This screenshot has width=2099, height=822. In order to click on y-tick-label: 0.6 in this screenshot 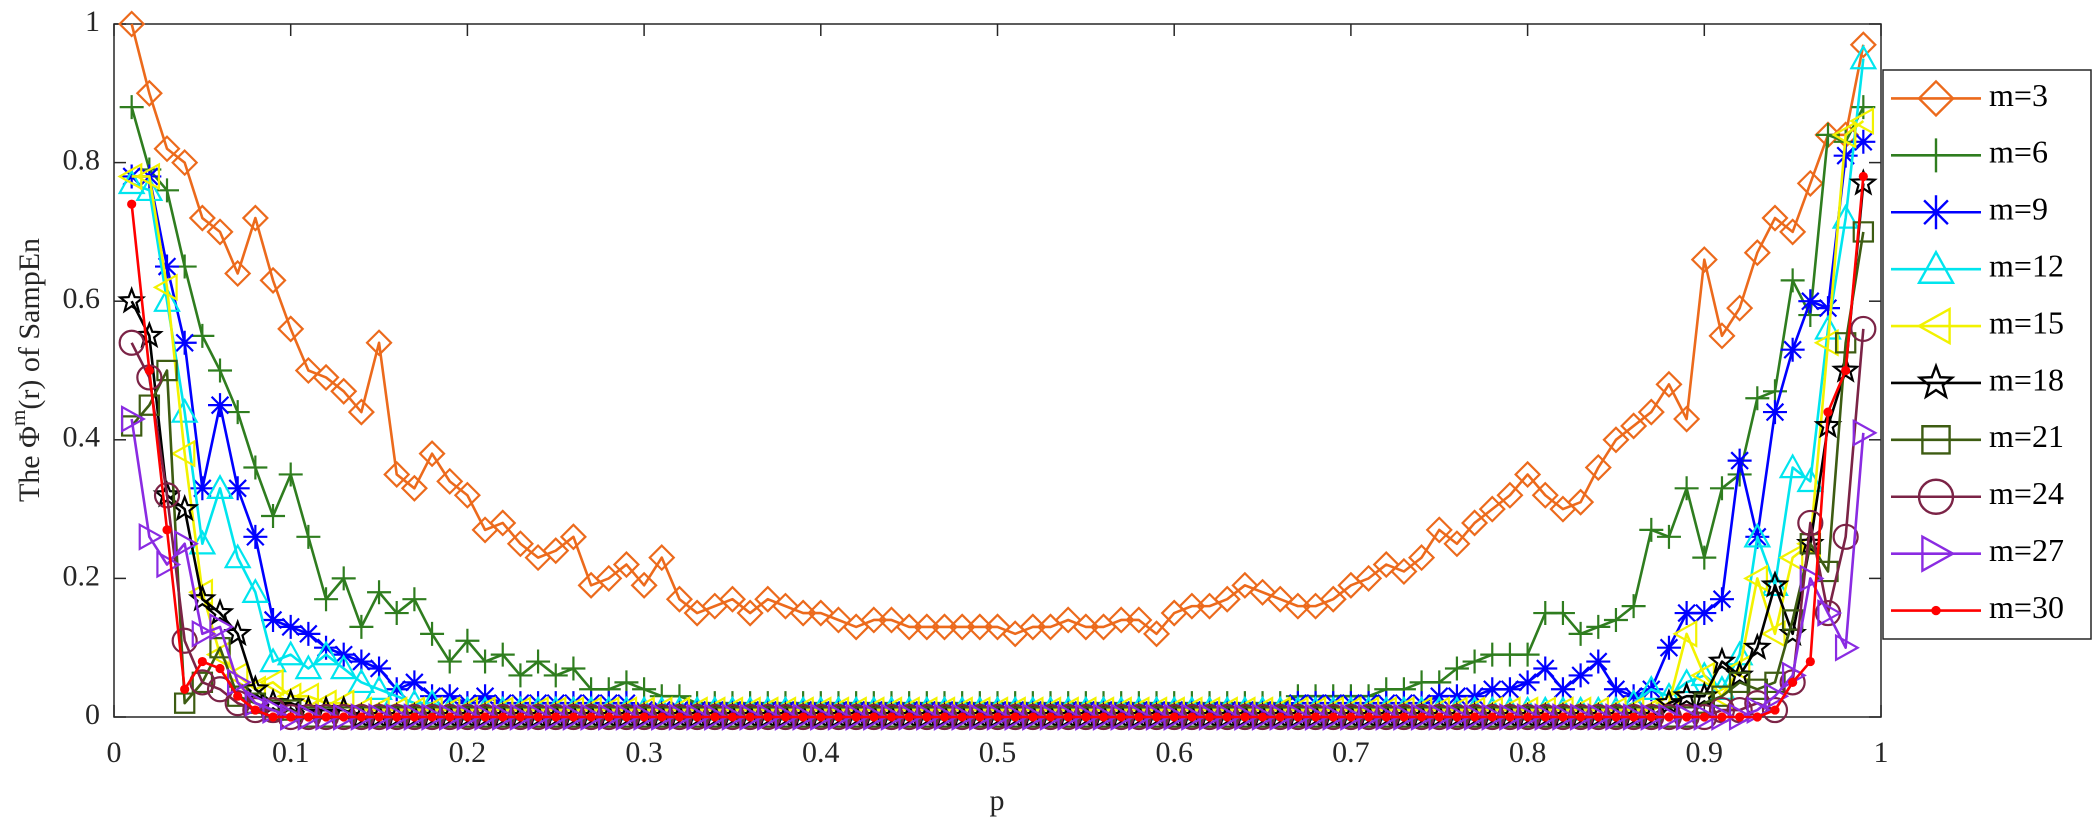, I will do `click(82, 298)`.